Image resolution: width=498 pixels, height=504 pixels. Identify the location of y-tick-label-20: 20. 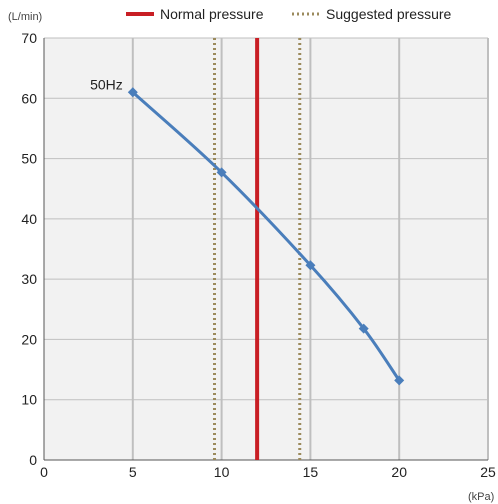
(29, 339).